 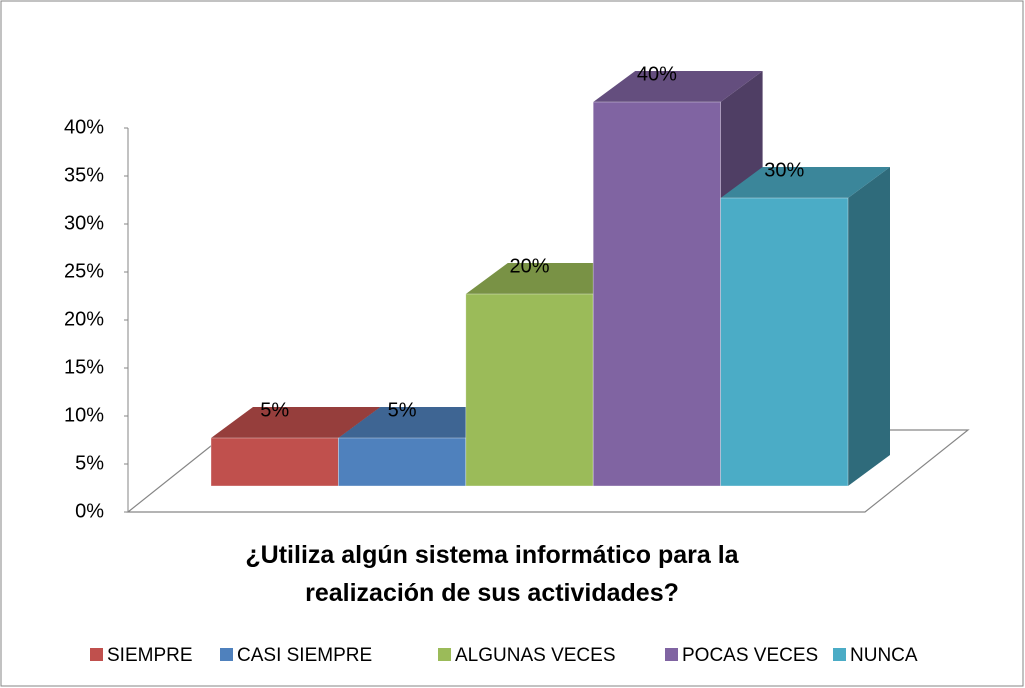 What do you see at coordinates (84, 319) in the screenshot?
I see `y-tick-label: 20%` at bounding box center [84, 319].